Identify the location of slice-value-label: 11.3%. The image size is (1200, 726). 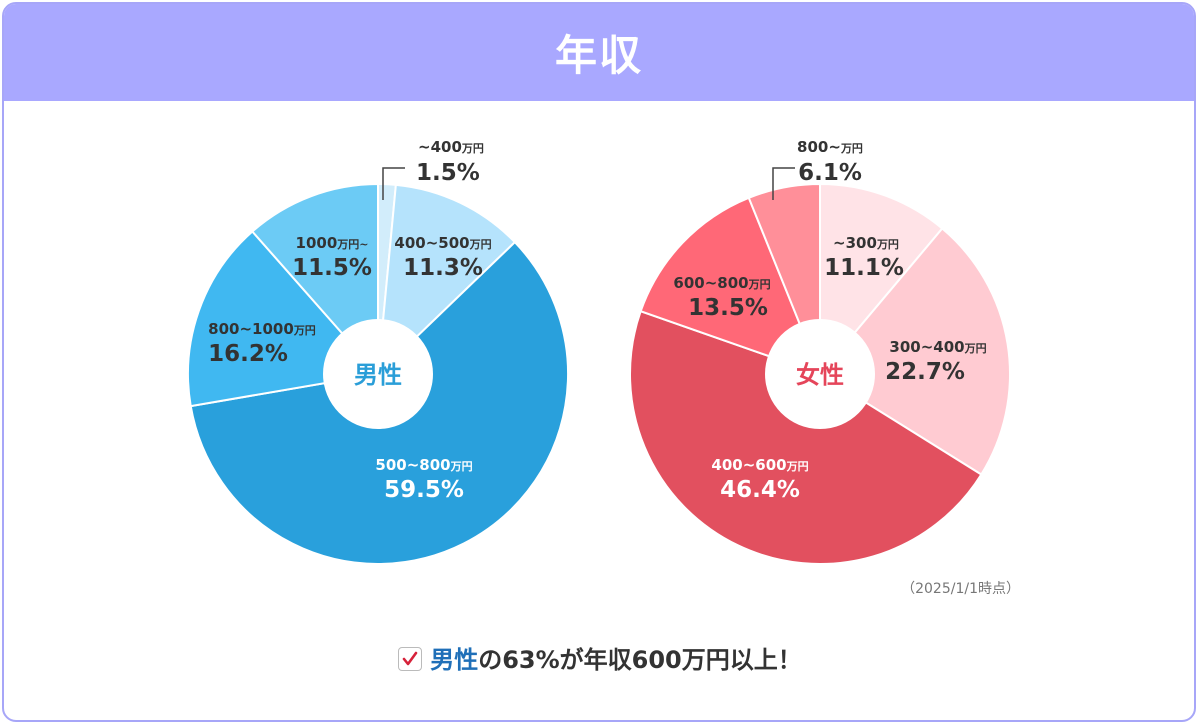
(443, 268).